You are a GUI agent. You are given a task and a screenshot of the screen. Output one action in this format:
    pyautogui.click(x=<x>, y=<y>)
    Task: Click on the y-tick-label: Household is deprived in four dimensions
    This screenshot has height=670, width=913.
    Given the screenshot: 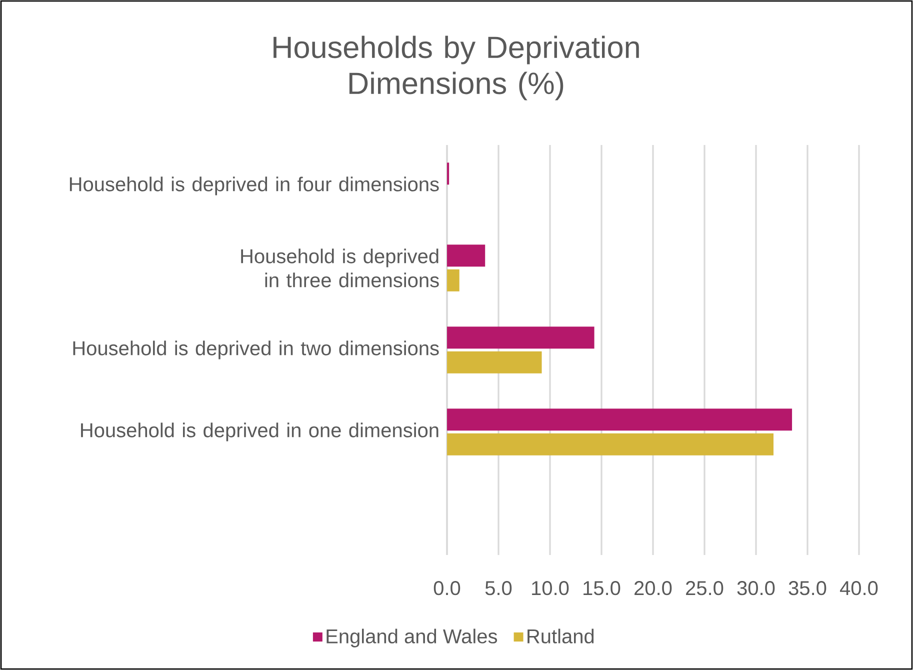 What is the action you would take?
    pyautogui.click(x=254, y=186)
    